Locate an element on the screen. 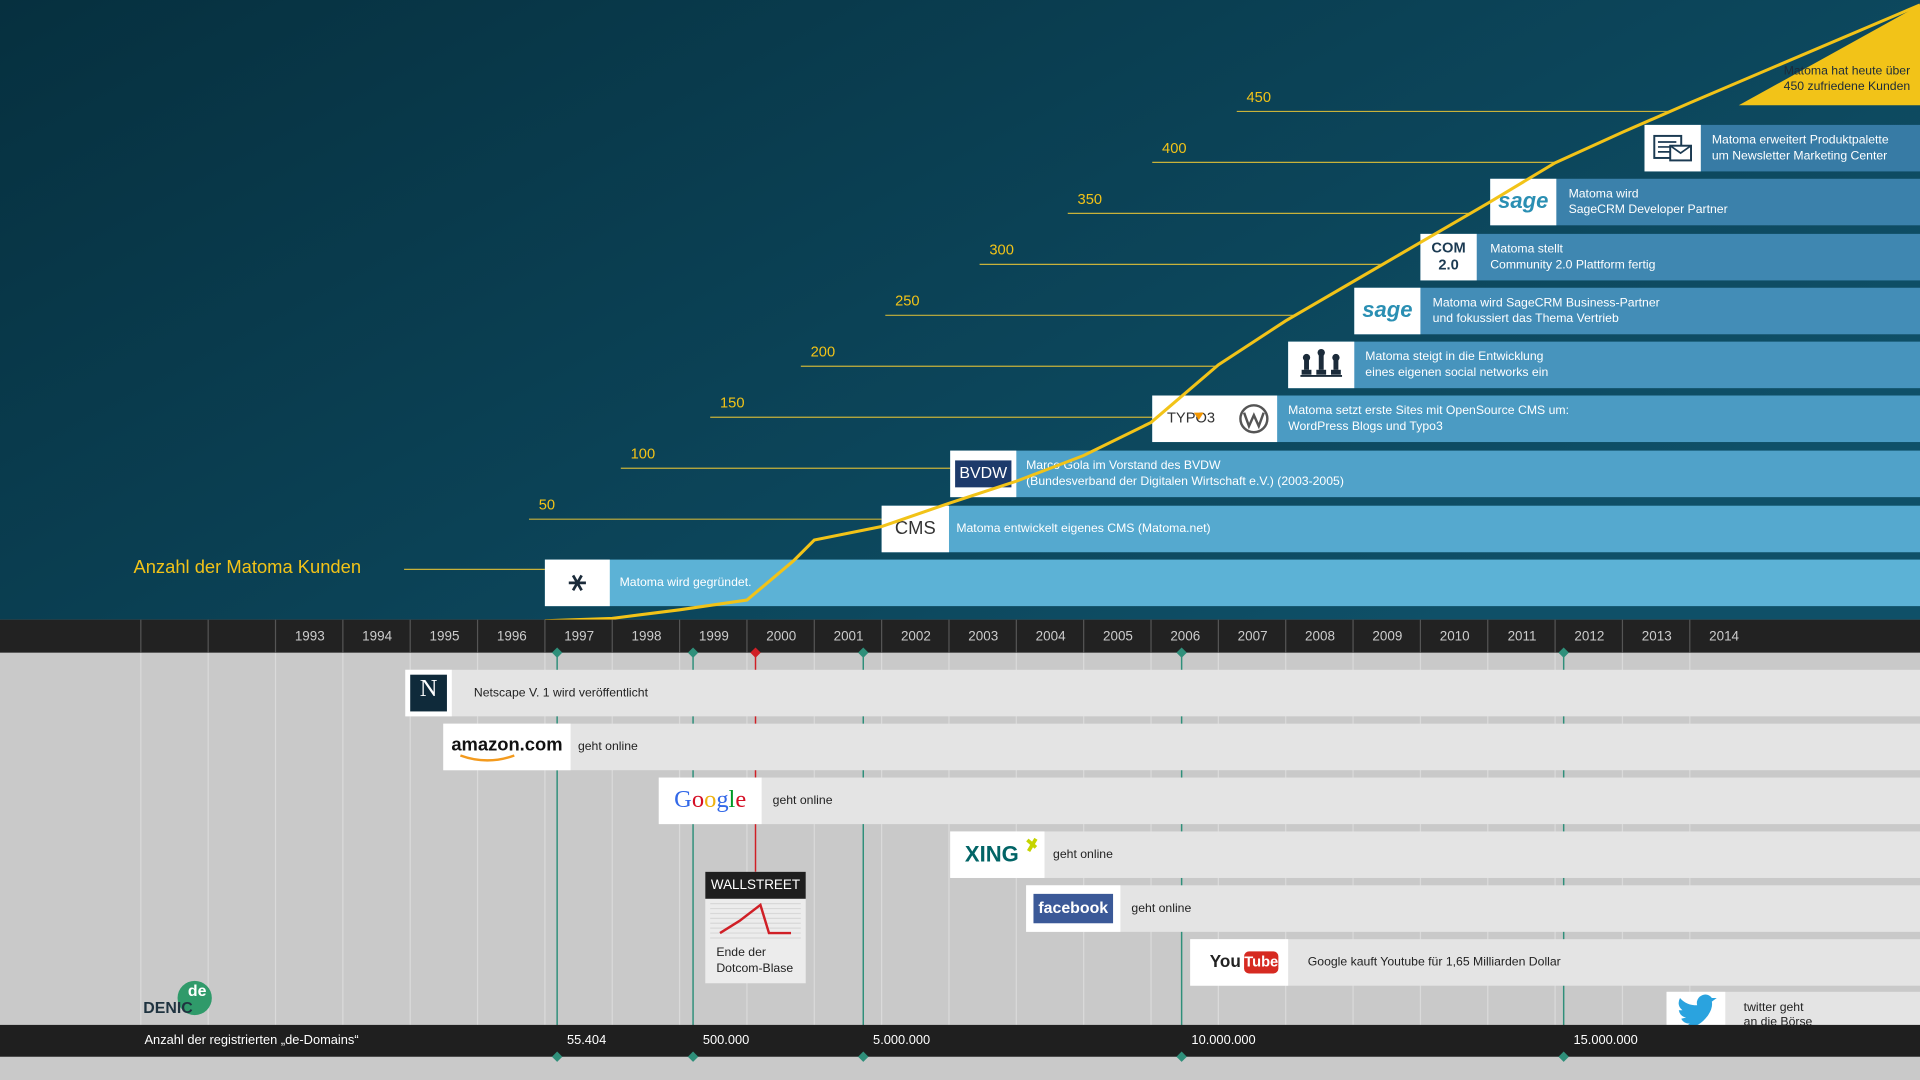 The width and height of the screenshot is (1920, 1080). logo-text: TYPO3 is located at coordinates (1191, 419).